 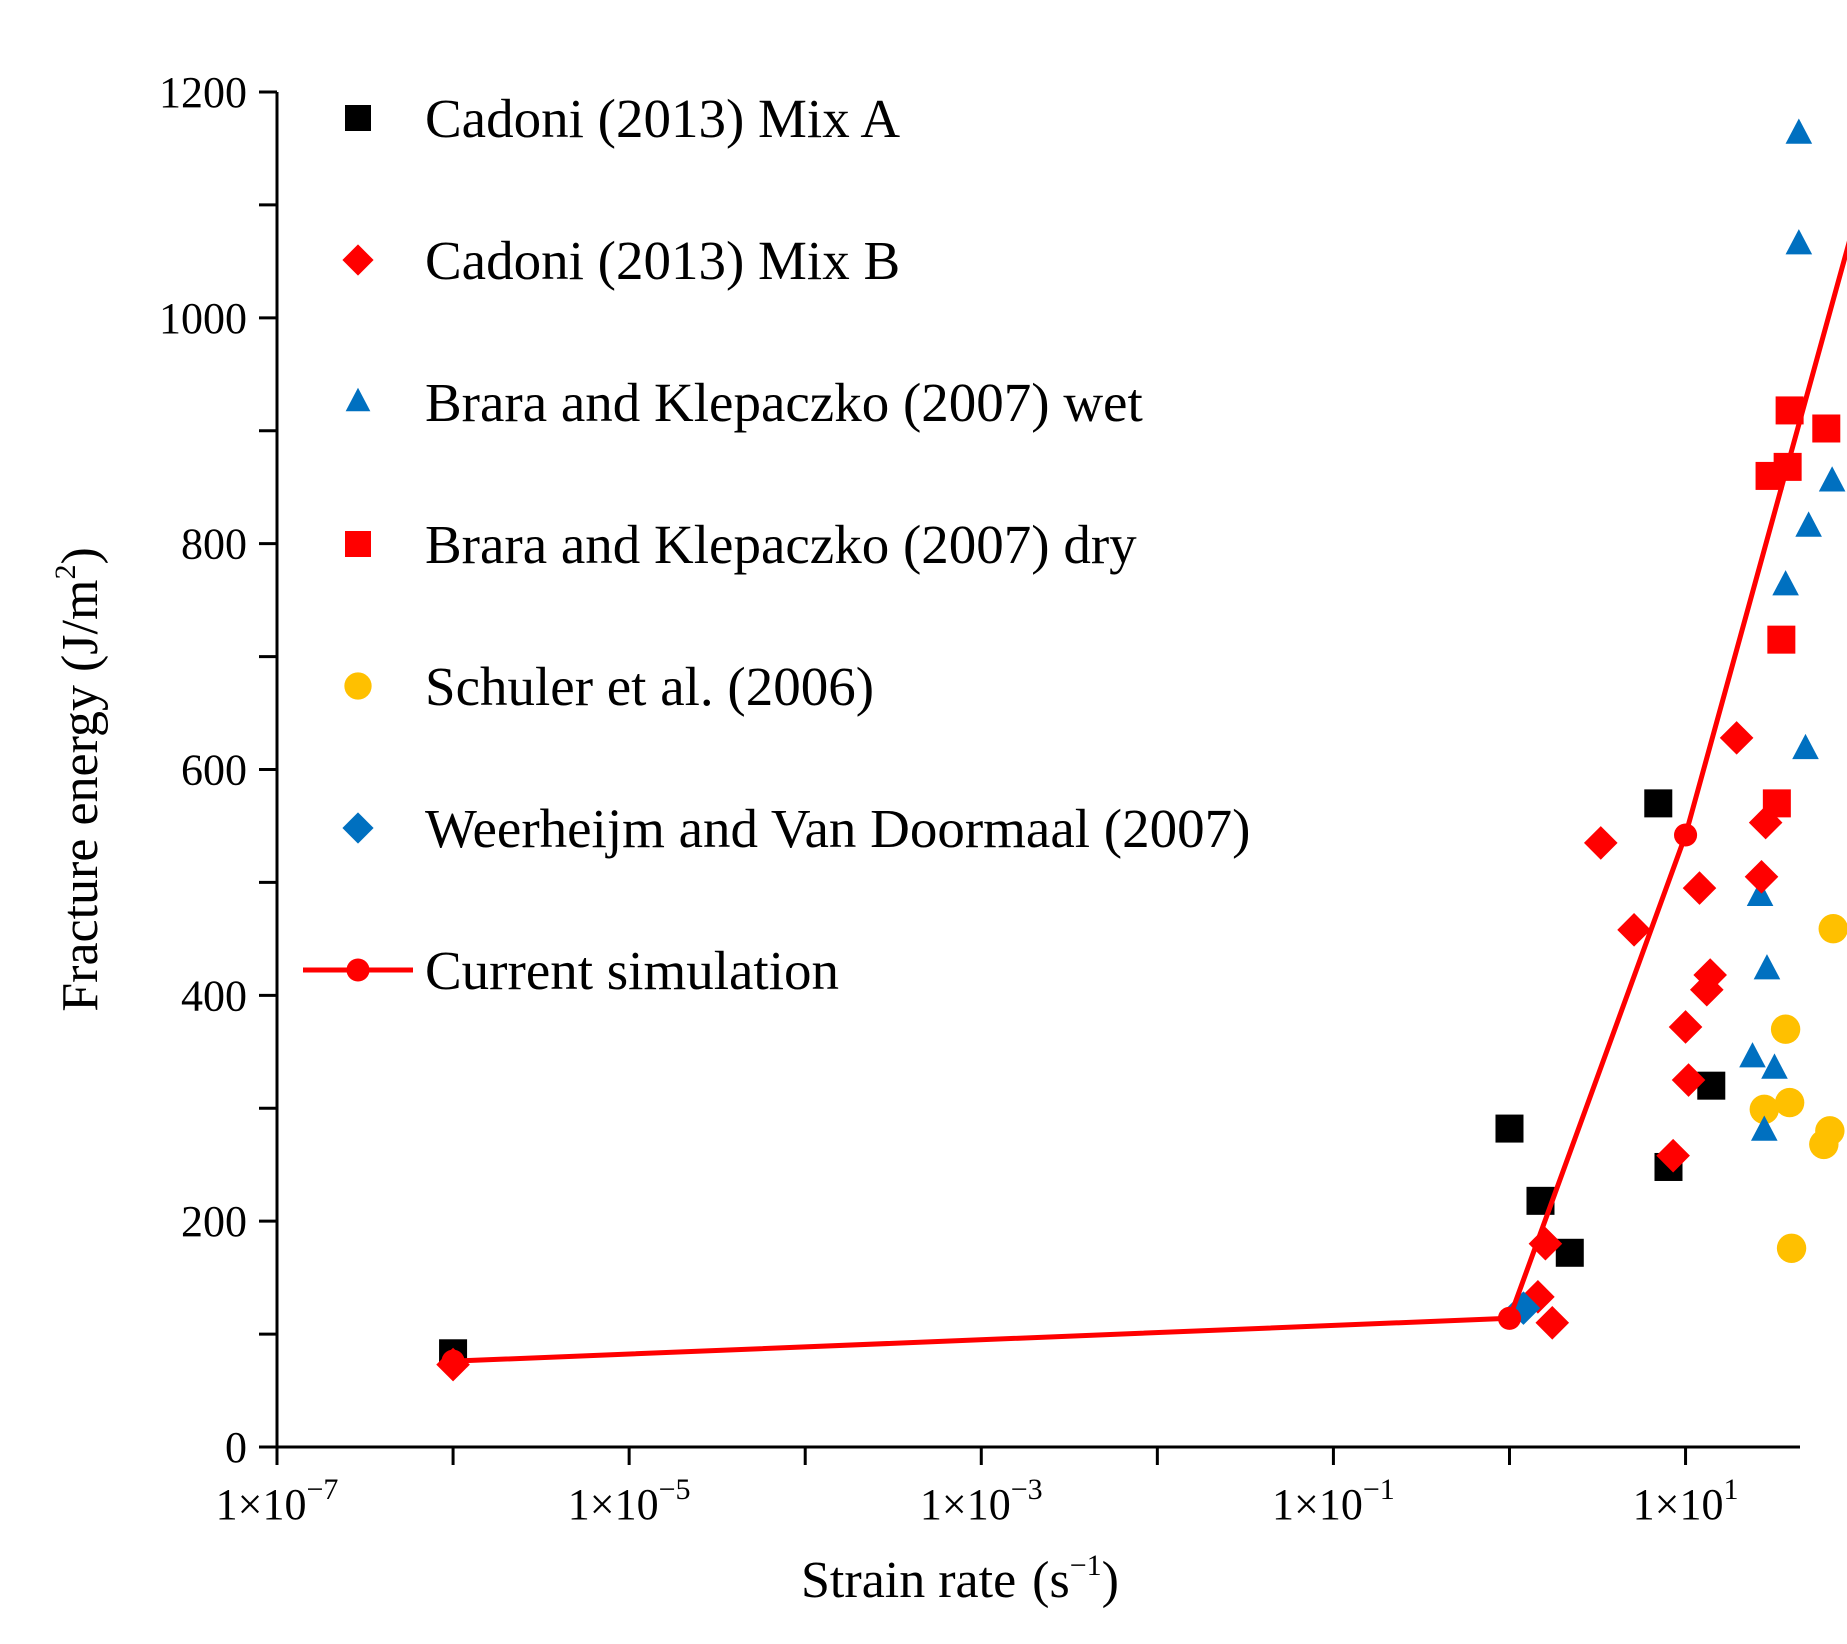 I want to click on legend-entry: Brara and Klepaczko (2007) wet, so click(x=744, y=402).